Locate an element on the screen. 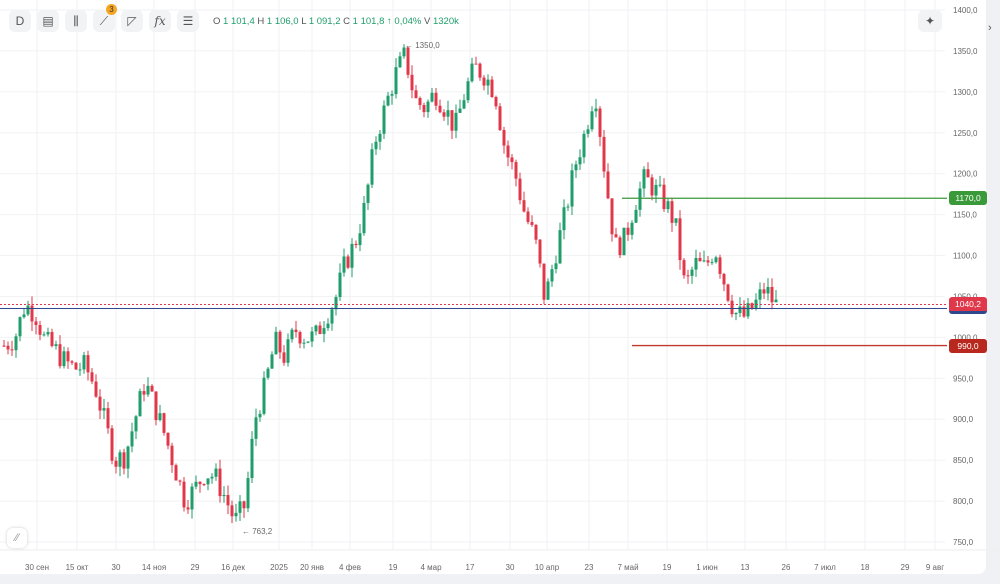 The image size is (1000, 584). red-level-label: 990,0 is located at coordinates (968, 346).